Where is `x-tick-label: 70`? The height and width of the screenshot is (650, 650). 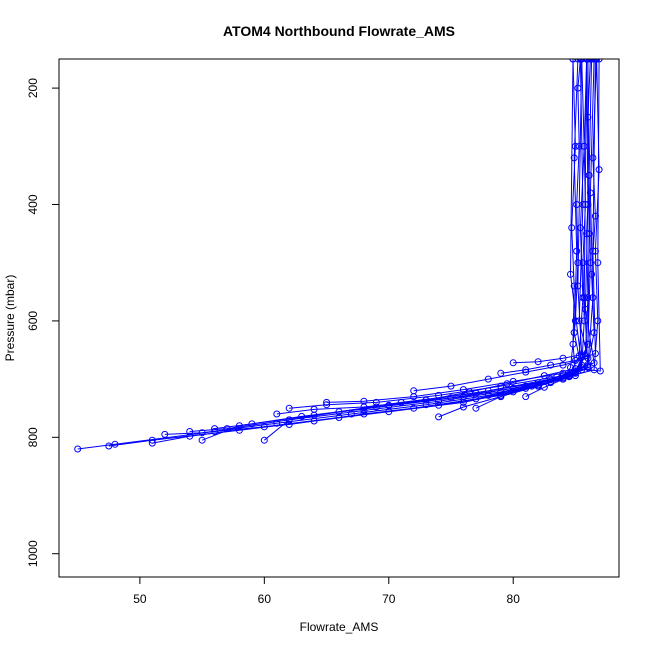 x-tick-label: 70 is located at coordinates (389, 599).